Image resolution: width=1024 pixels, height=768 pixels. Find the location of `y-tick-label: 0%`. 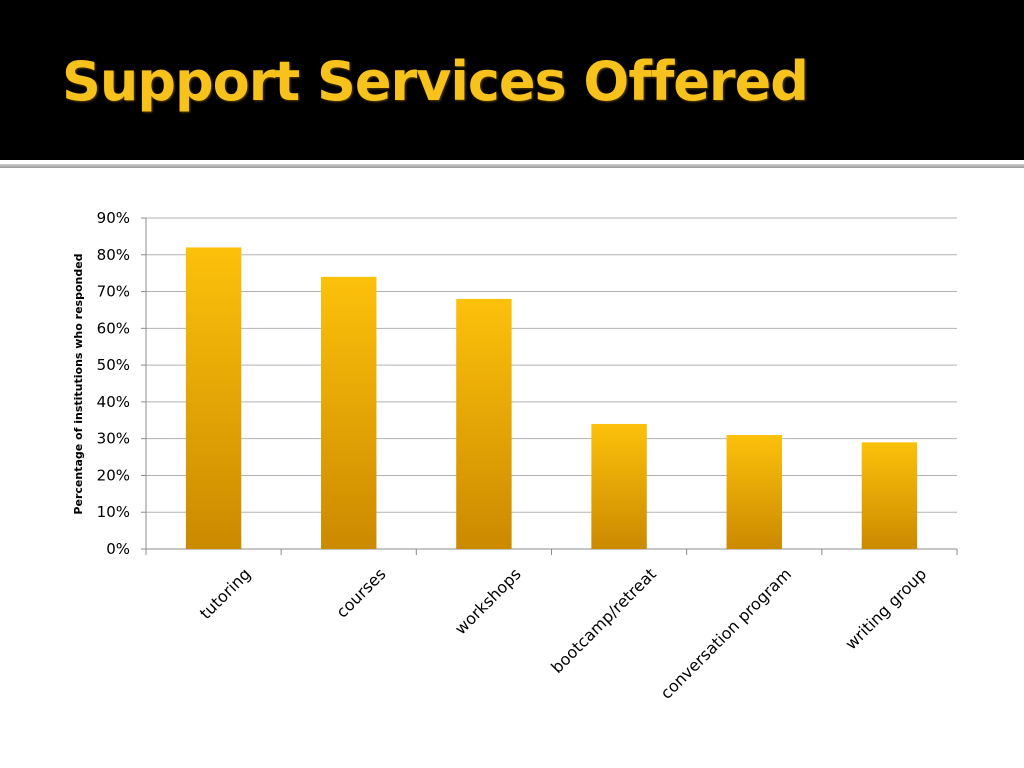

y-tick-label: 0% is located at coordinates (118, 549).